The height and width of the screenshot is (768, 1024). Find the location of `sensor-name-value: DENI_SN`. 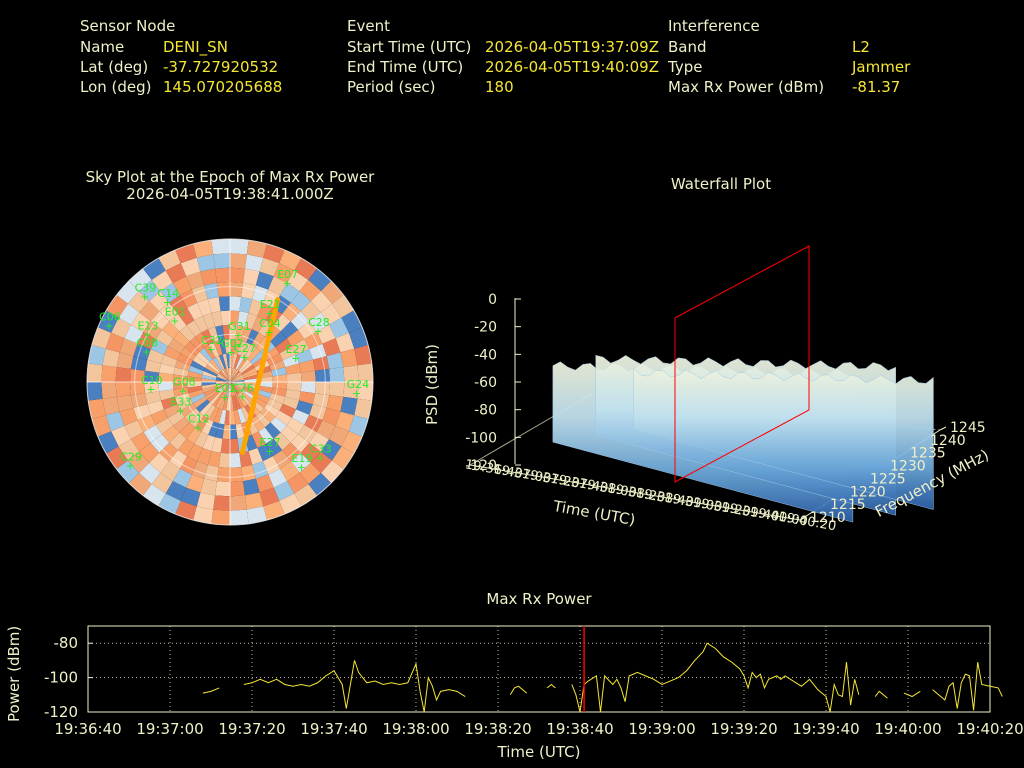

sensor-name-value: DENI_SN is located at coordinates (195, 47).